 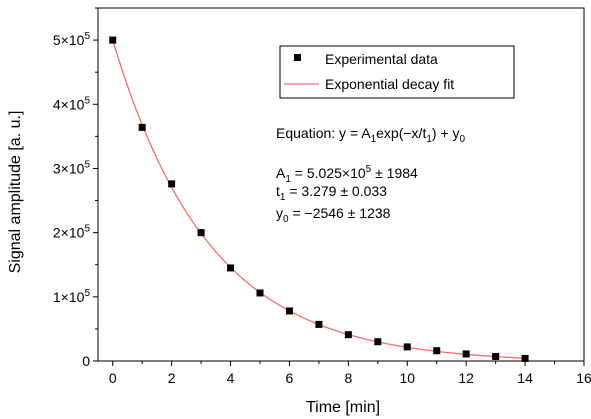 What do you see at coordinates (348, 378) in the screenshot?
I see `x-tick-label: 8` at bounding box center [348, 378].